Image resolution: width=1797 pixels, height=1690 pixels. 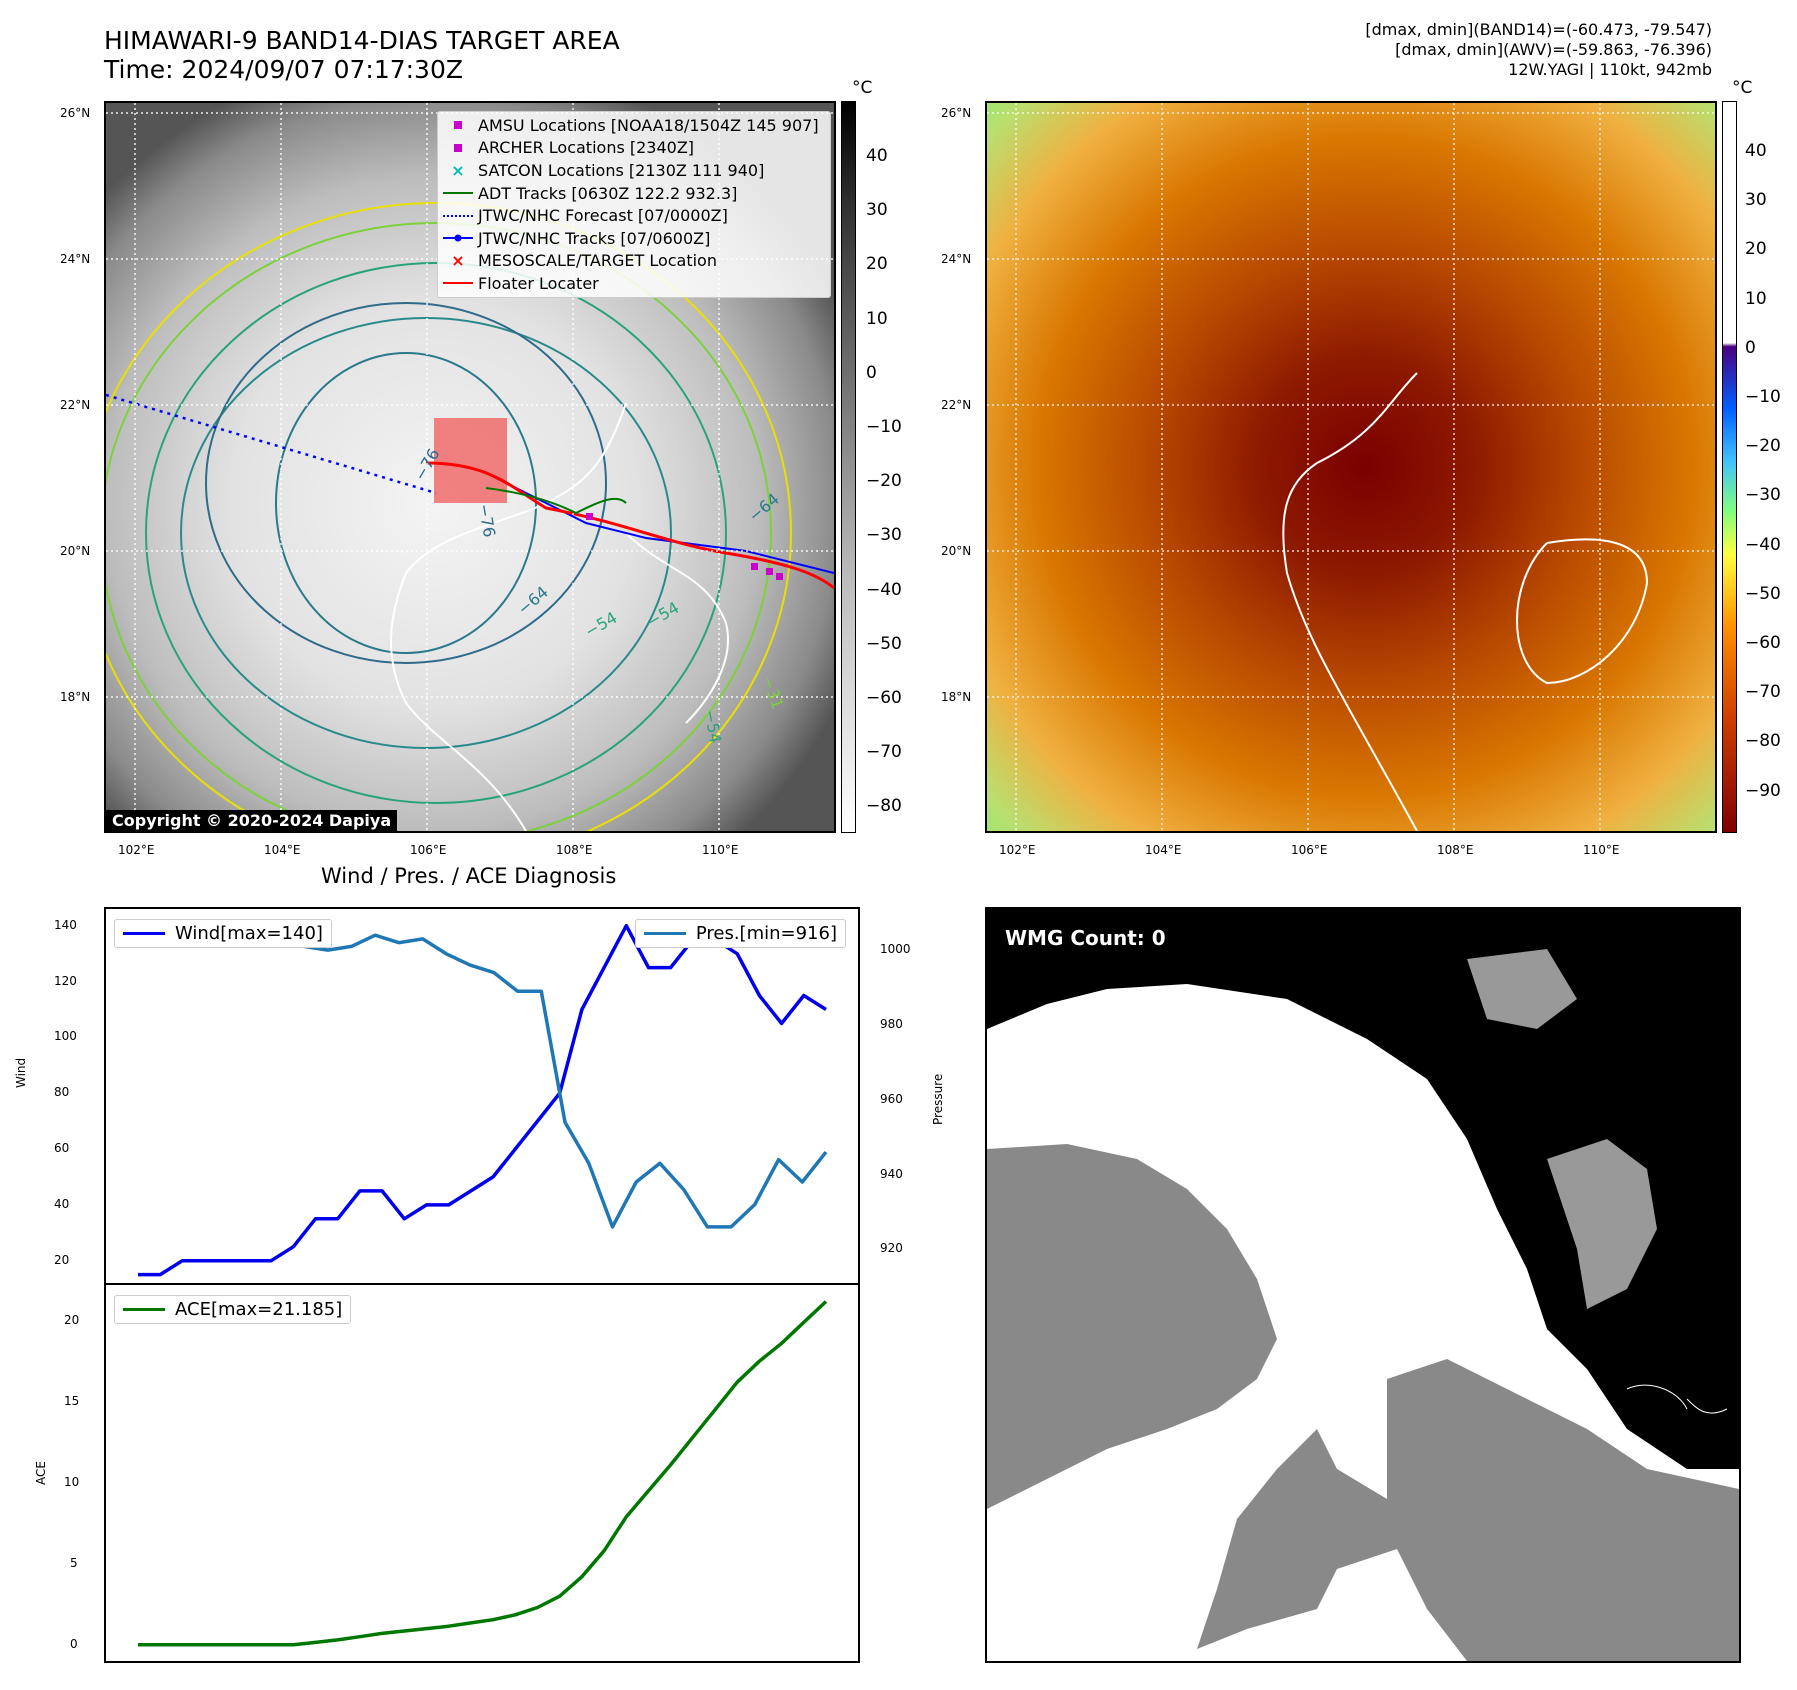 I want to click on lon-tick: 108°E, so click(x=1455, y=850).